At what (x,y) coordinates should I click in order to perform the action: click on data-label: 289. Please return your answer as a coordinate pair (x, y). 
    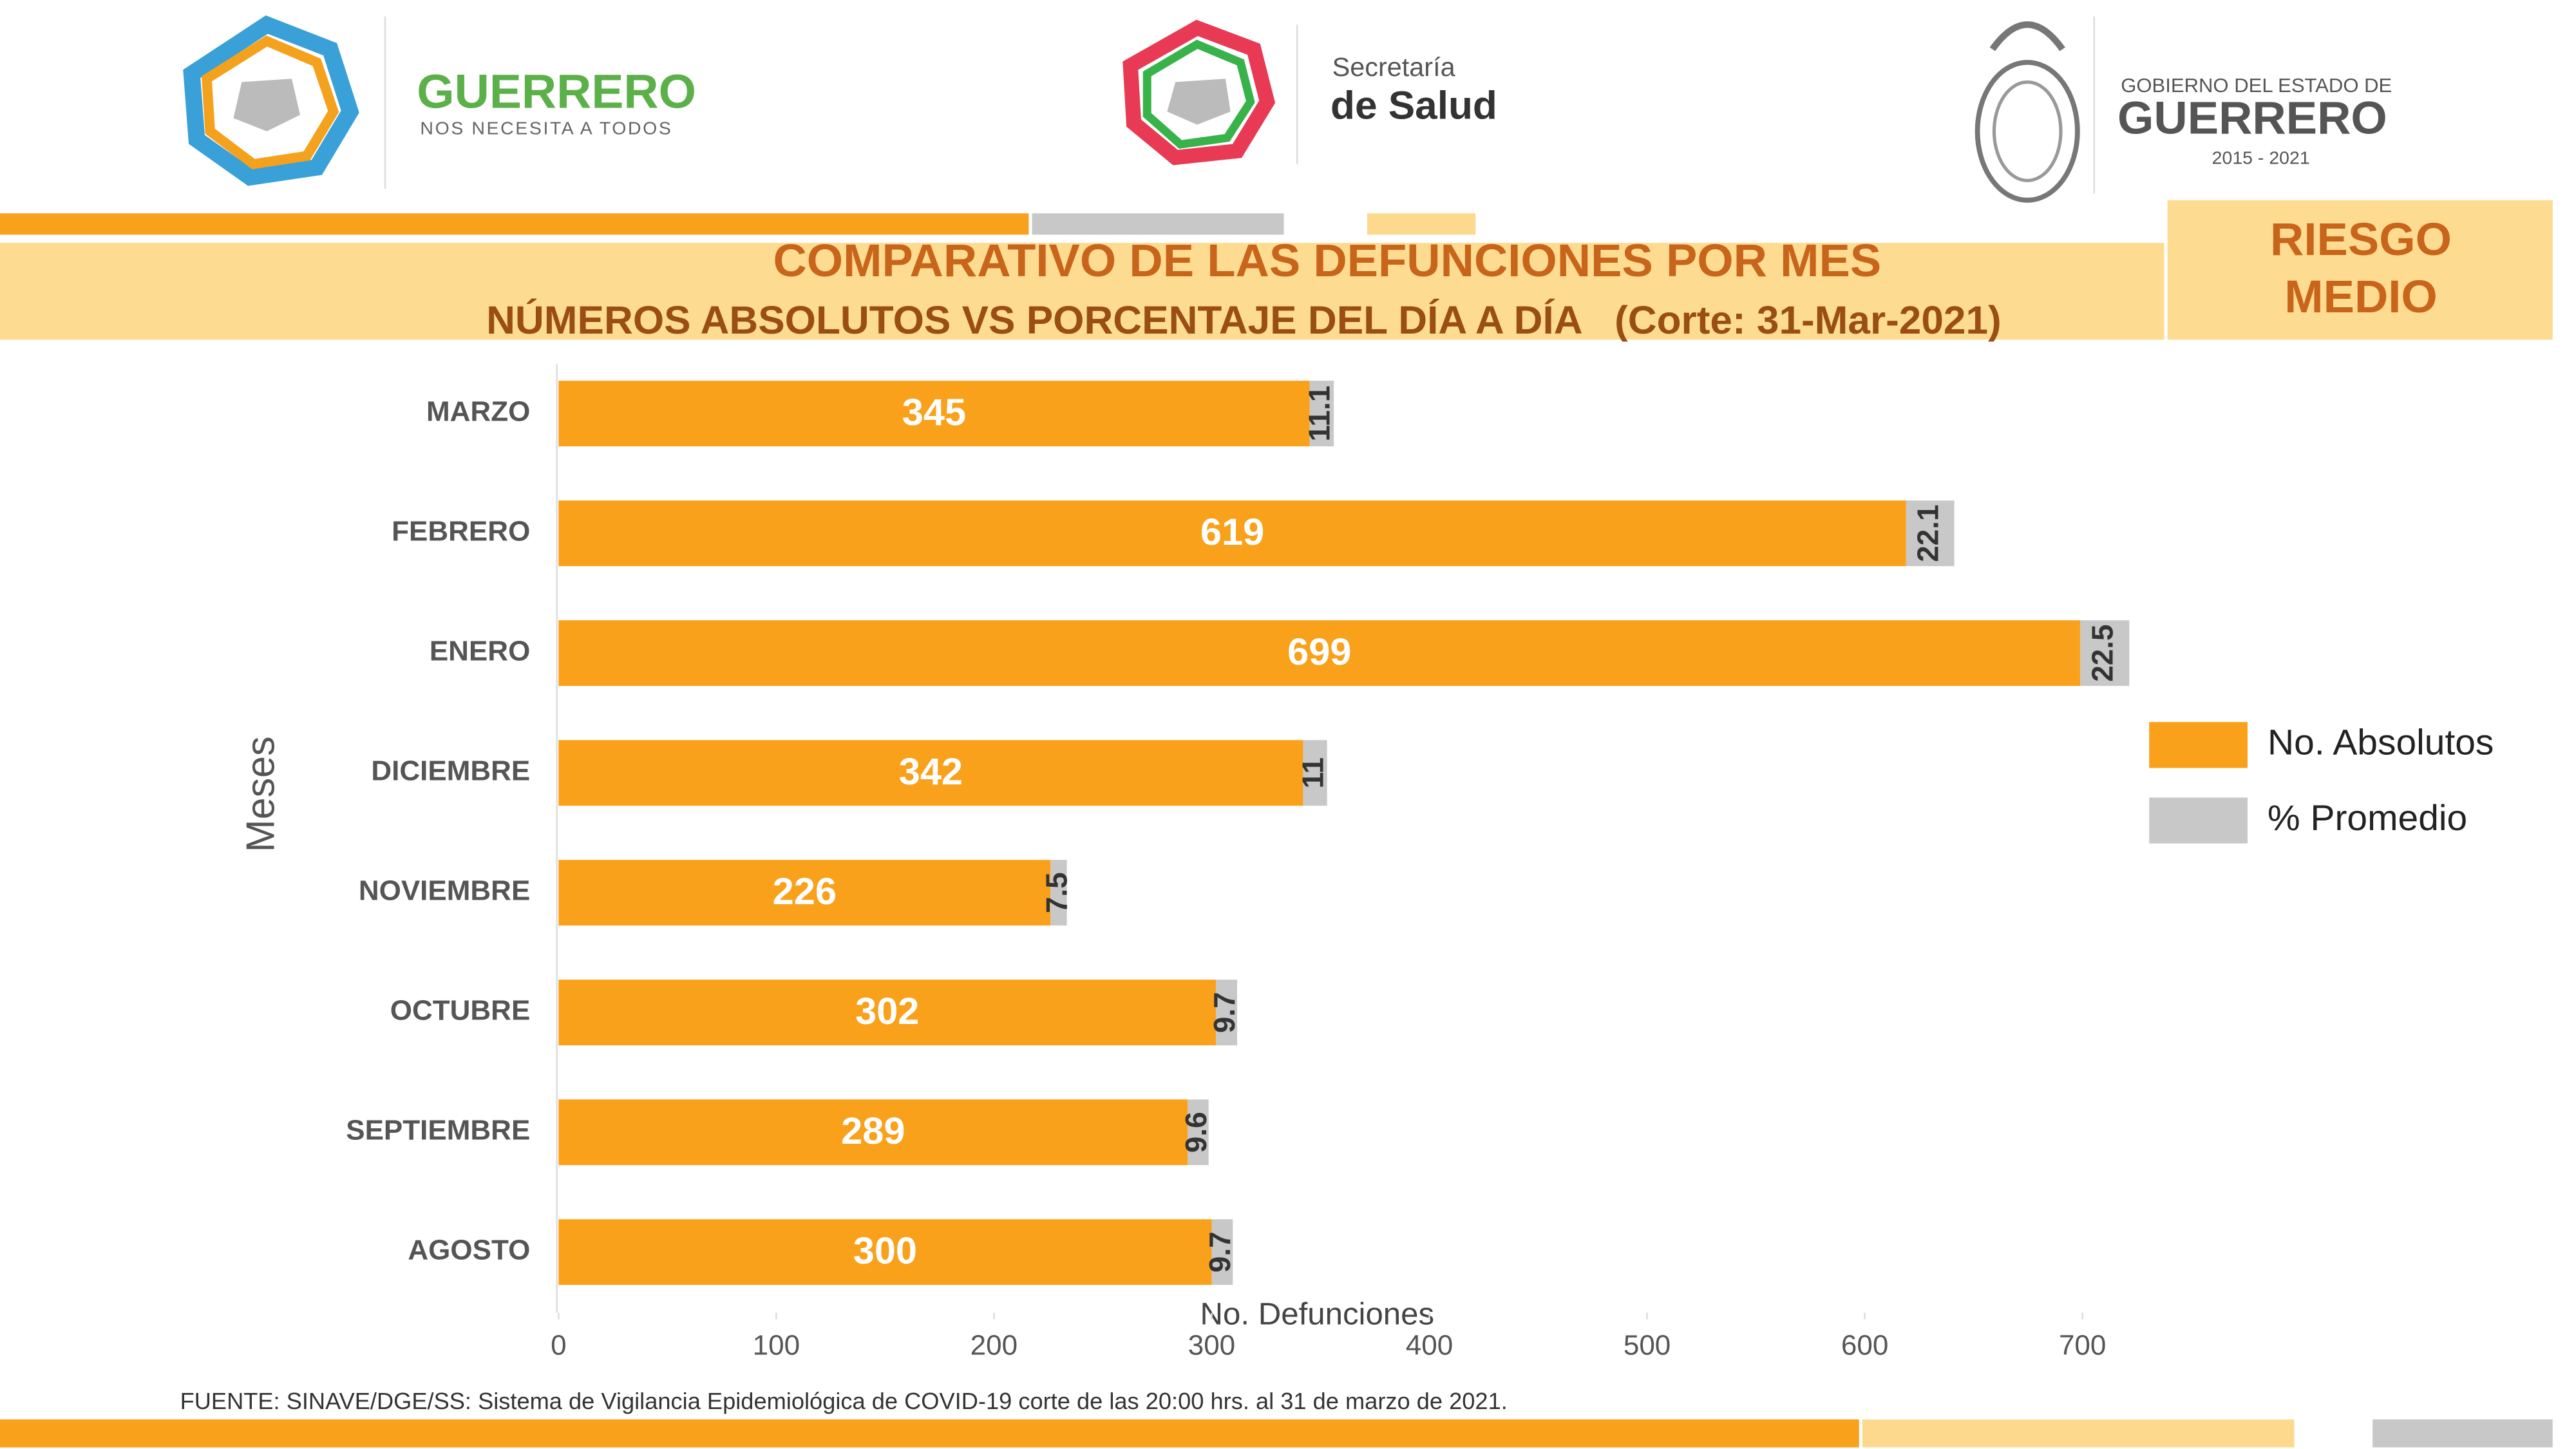
    Looking at the image, I should click on (873, 1131).